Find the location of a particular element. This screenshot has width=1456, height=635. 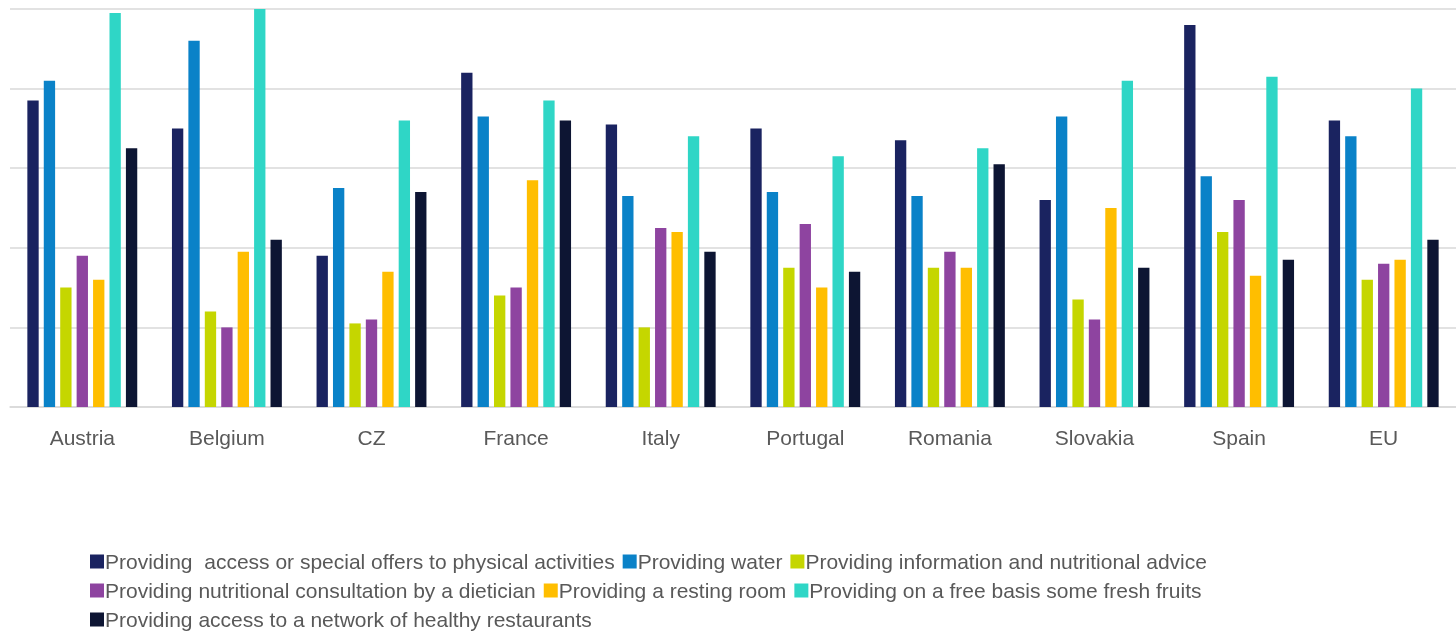

legend-label: Providing nutritional consultation by a dietician is located at coordinates (320, 590).